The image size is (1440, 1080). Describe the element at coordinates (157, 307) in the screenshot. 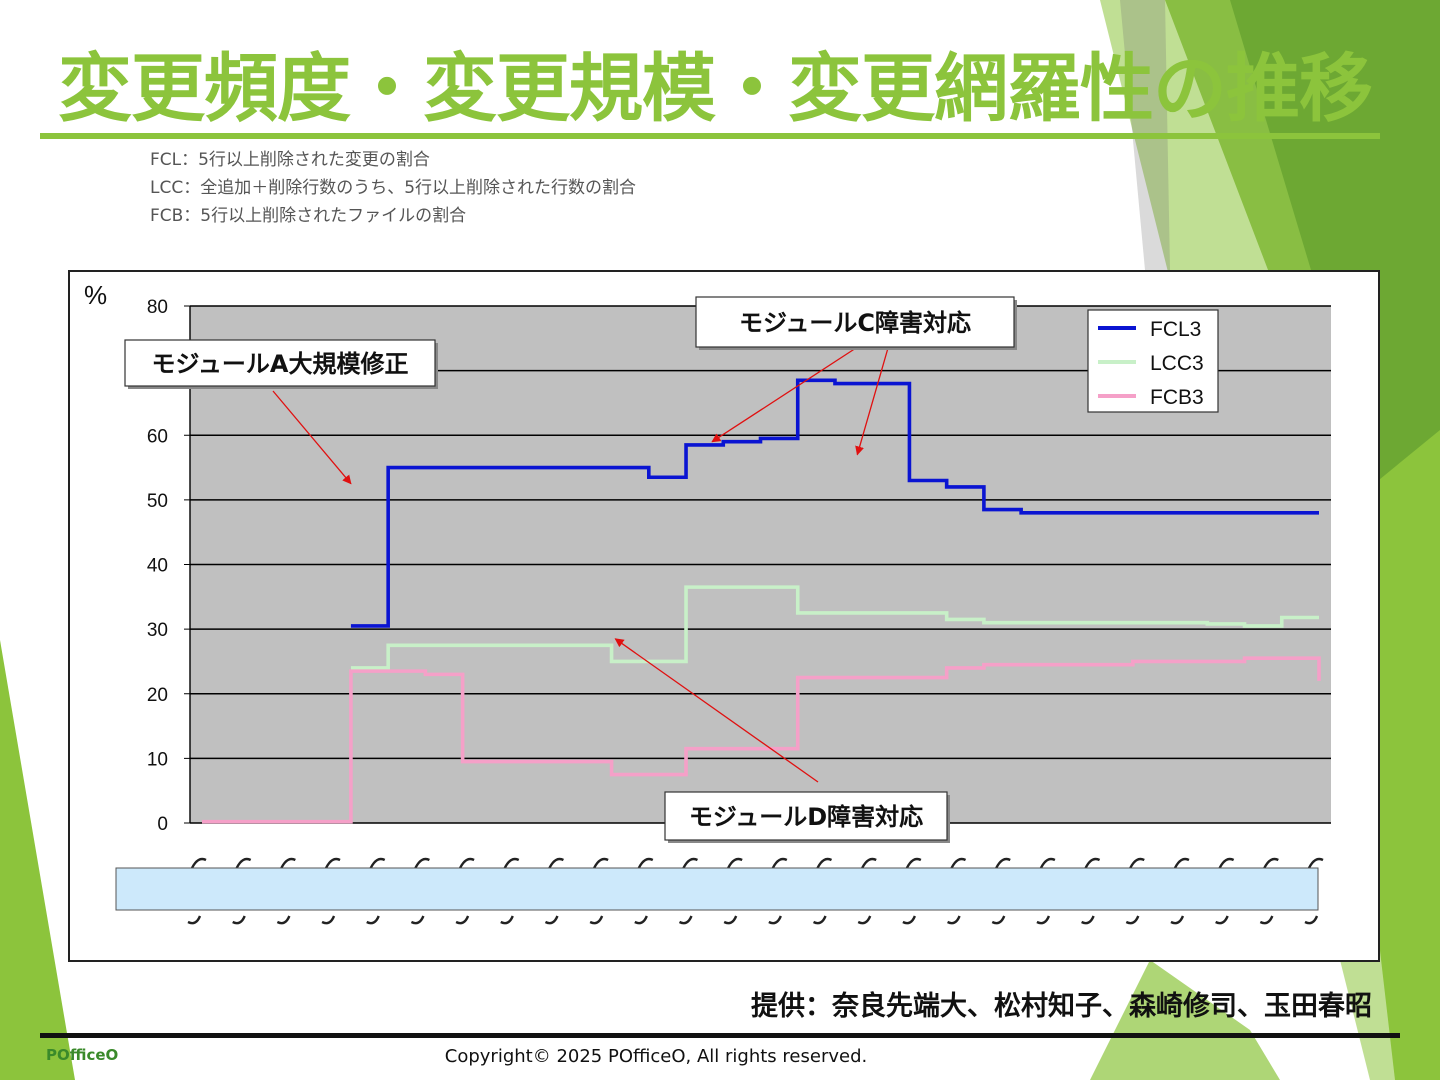

I see `y-tick-label: 80` at that location.